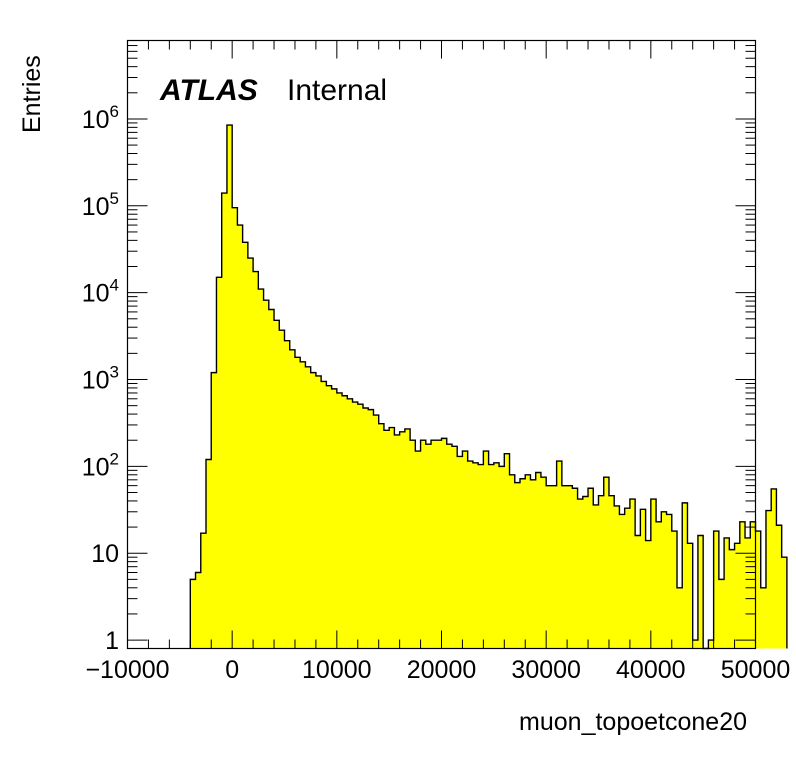 Image resolution: width=796 pixels, height=772 pixels. I want to click on atlas-label: ATLAS, so click(208, 90).